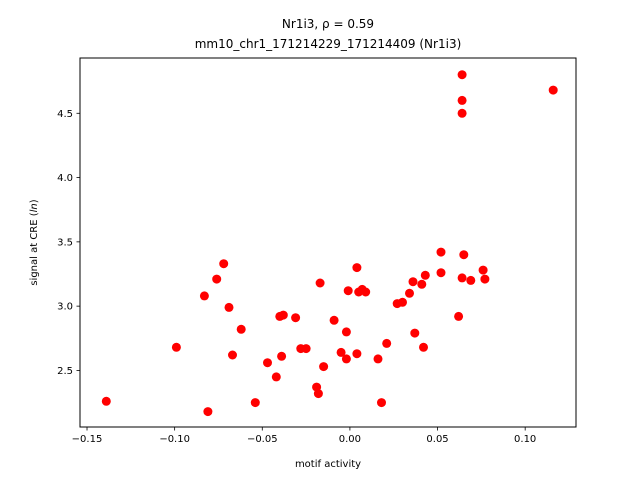 This screenshot has width=640, height=480. Describe the element at coordinates (65, 178) in the screenshot. I see `y-tick-label-3: 4.0` at that location.